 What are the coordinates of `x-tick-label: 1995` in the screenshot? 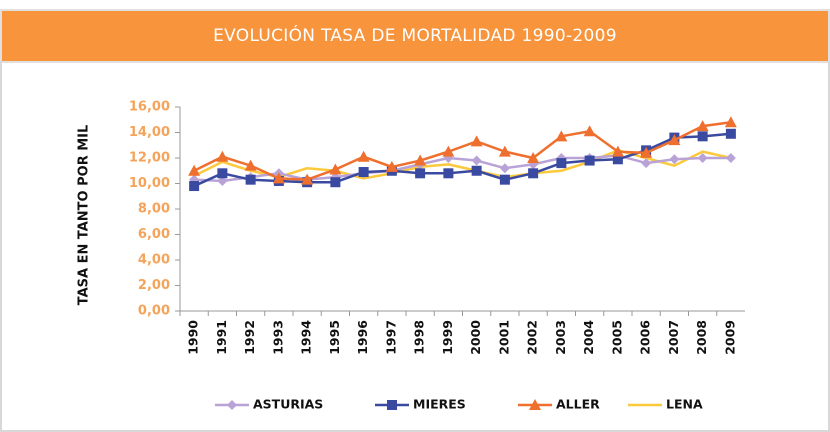 It's located at (334, 337).